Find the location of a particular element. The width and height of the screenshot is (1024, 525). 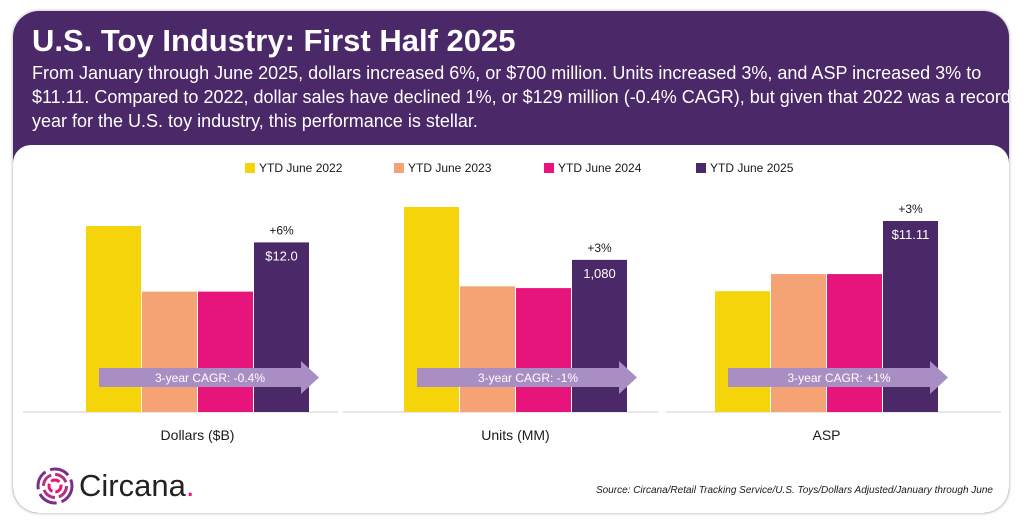

legend-label: YTD June 2025 is located at coordinates (752, 168).